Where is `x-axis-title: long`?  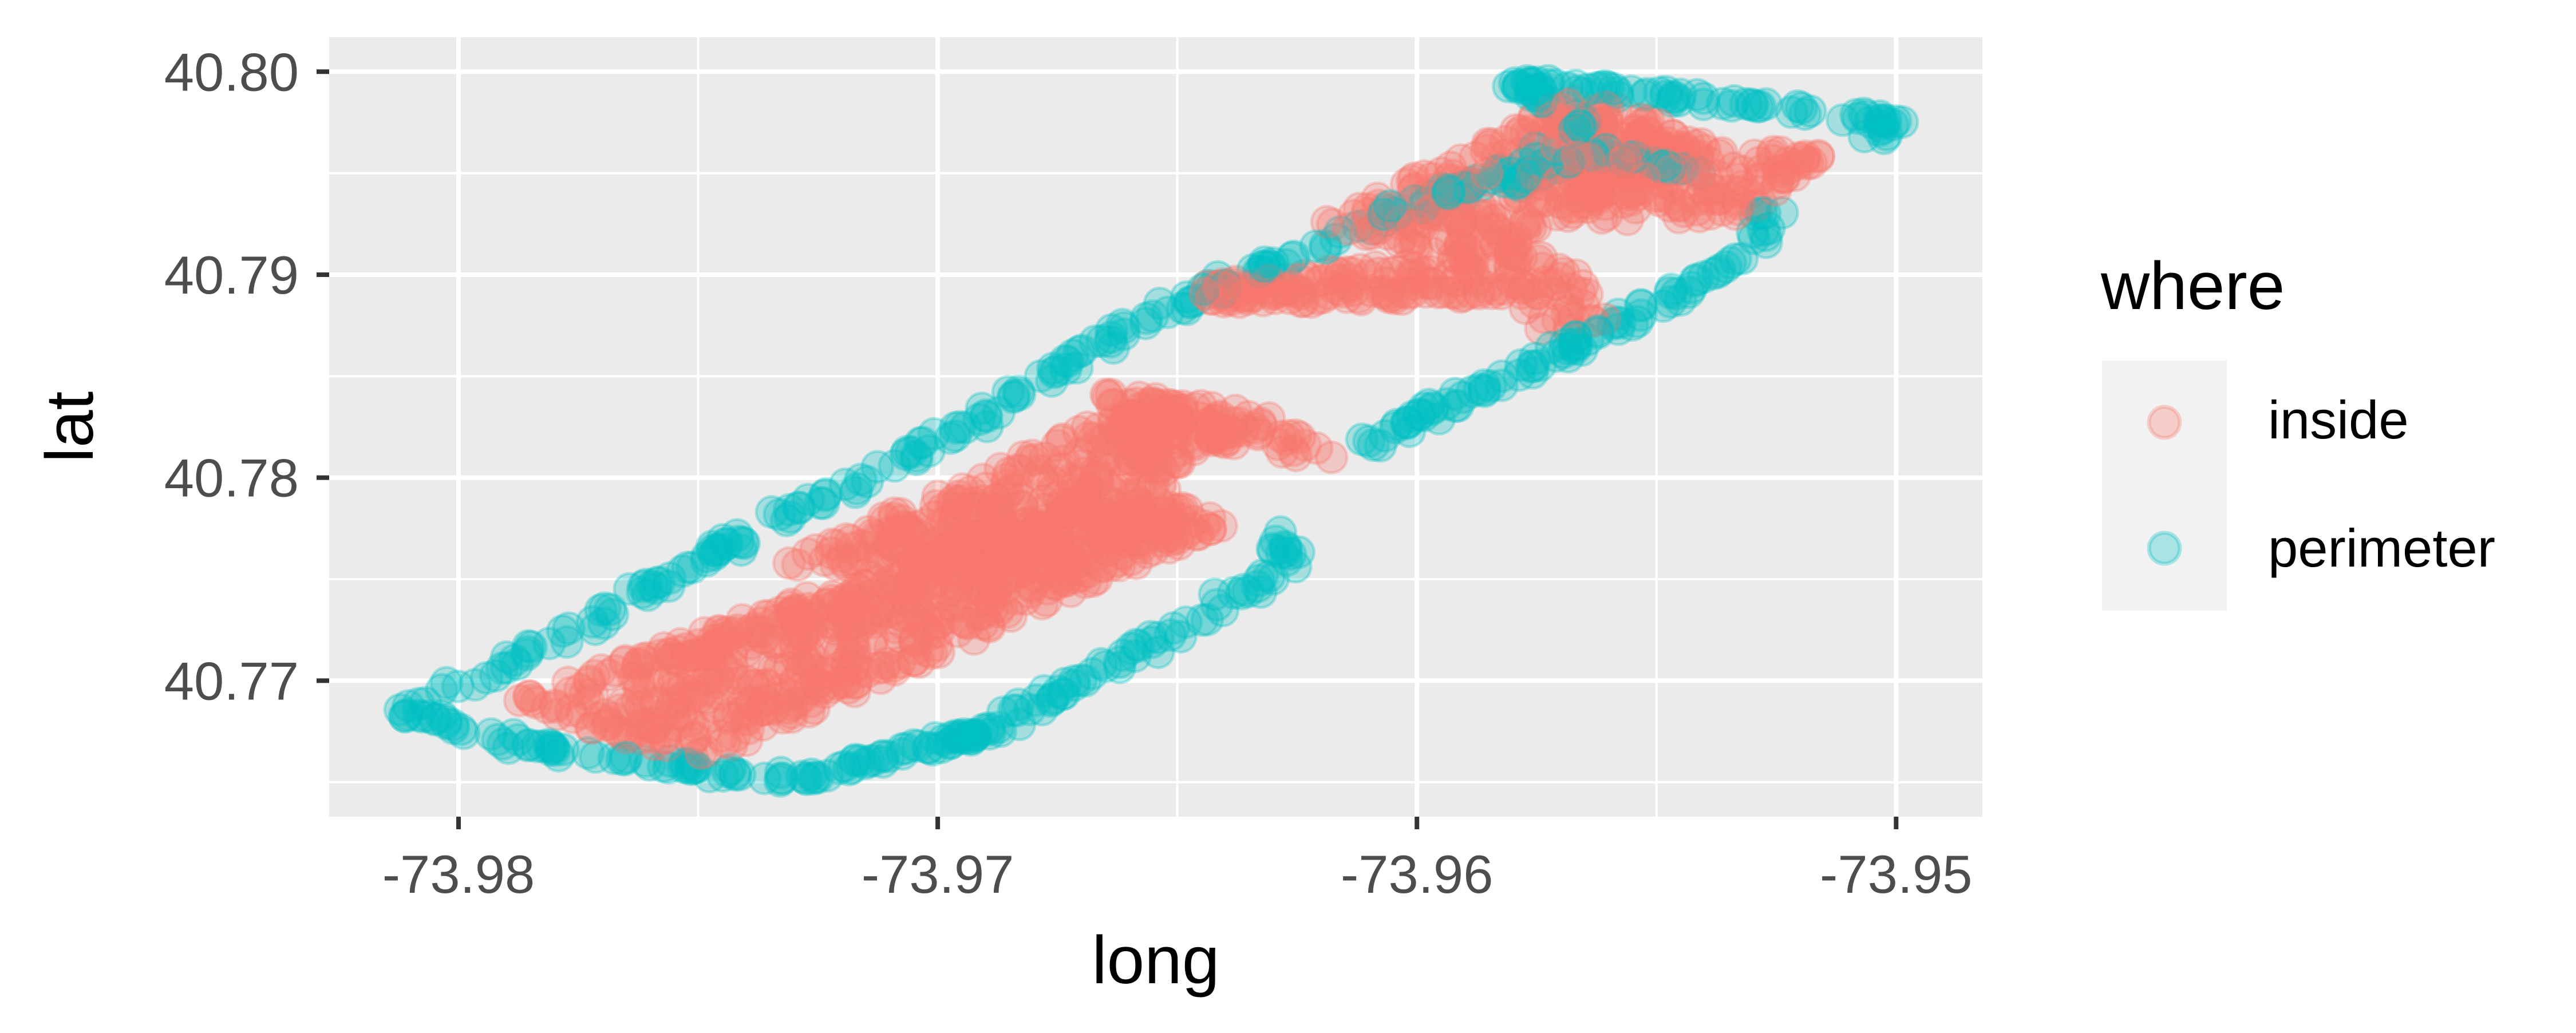
x-axis-title: long is located at coordinates (1155, 961).